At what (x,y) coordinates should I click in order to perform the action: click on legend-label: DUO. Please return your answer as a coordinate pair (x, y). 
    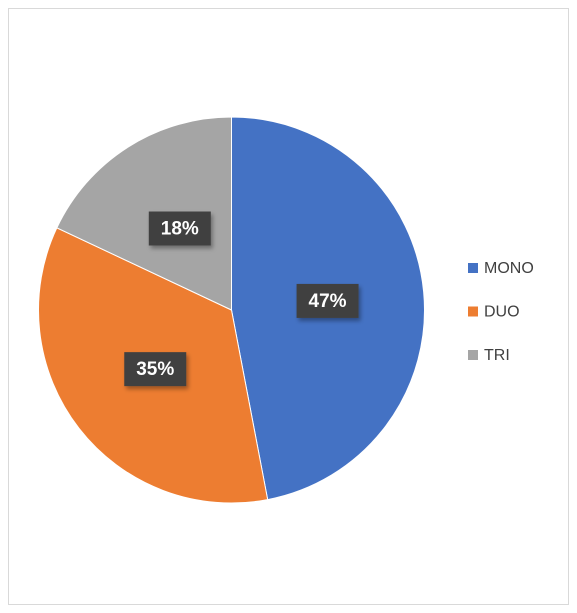
    Looking at the image, I should click on (502, 312).